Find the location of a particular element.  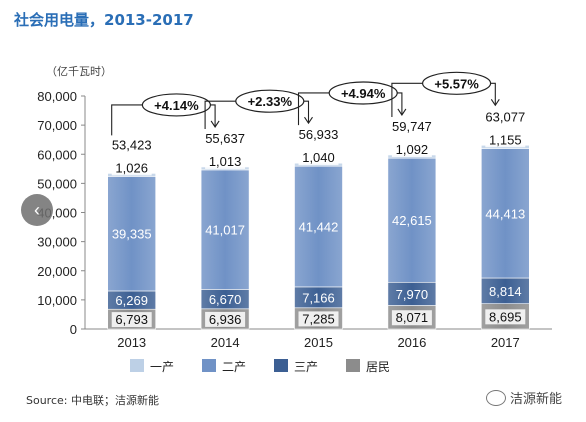

legend-label: 居民 is located at coordinates (378, 367).